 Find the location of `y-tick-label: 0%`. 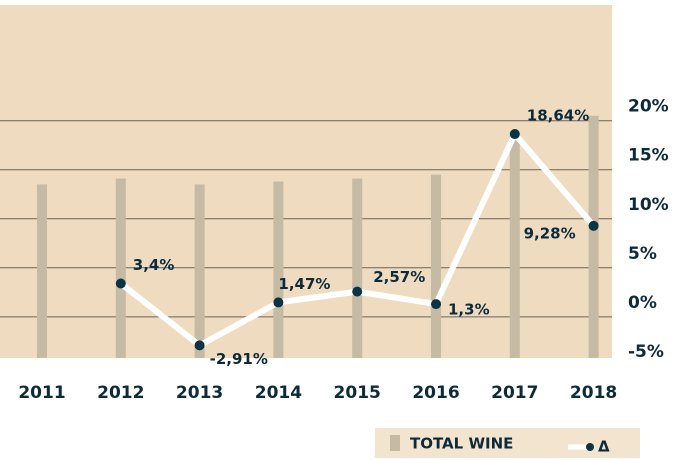

y-tick-label: 0% is located at coordinates (642, 303).